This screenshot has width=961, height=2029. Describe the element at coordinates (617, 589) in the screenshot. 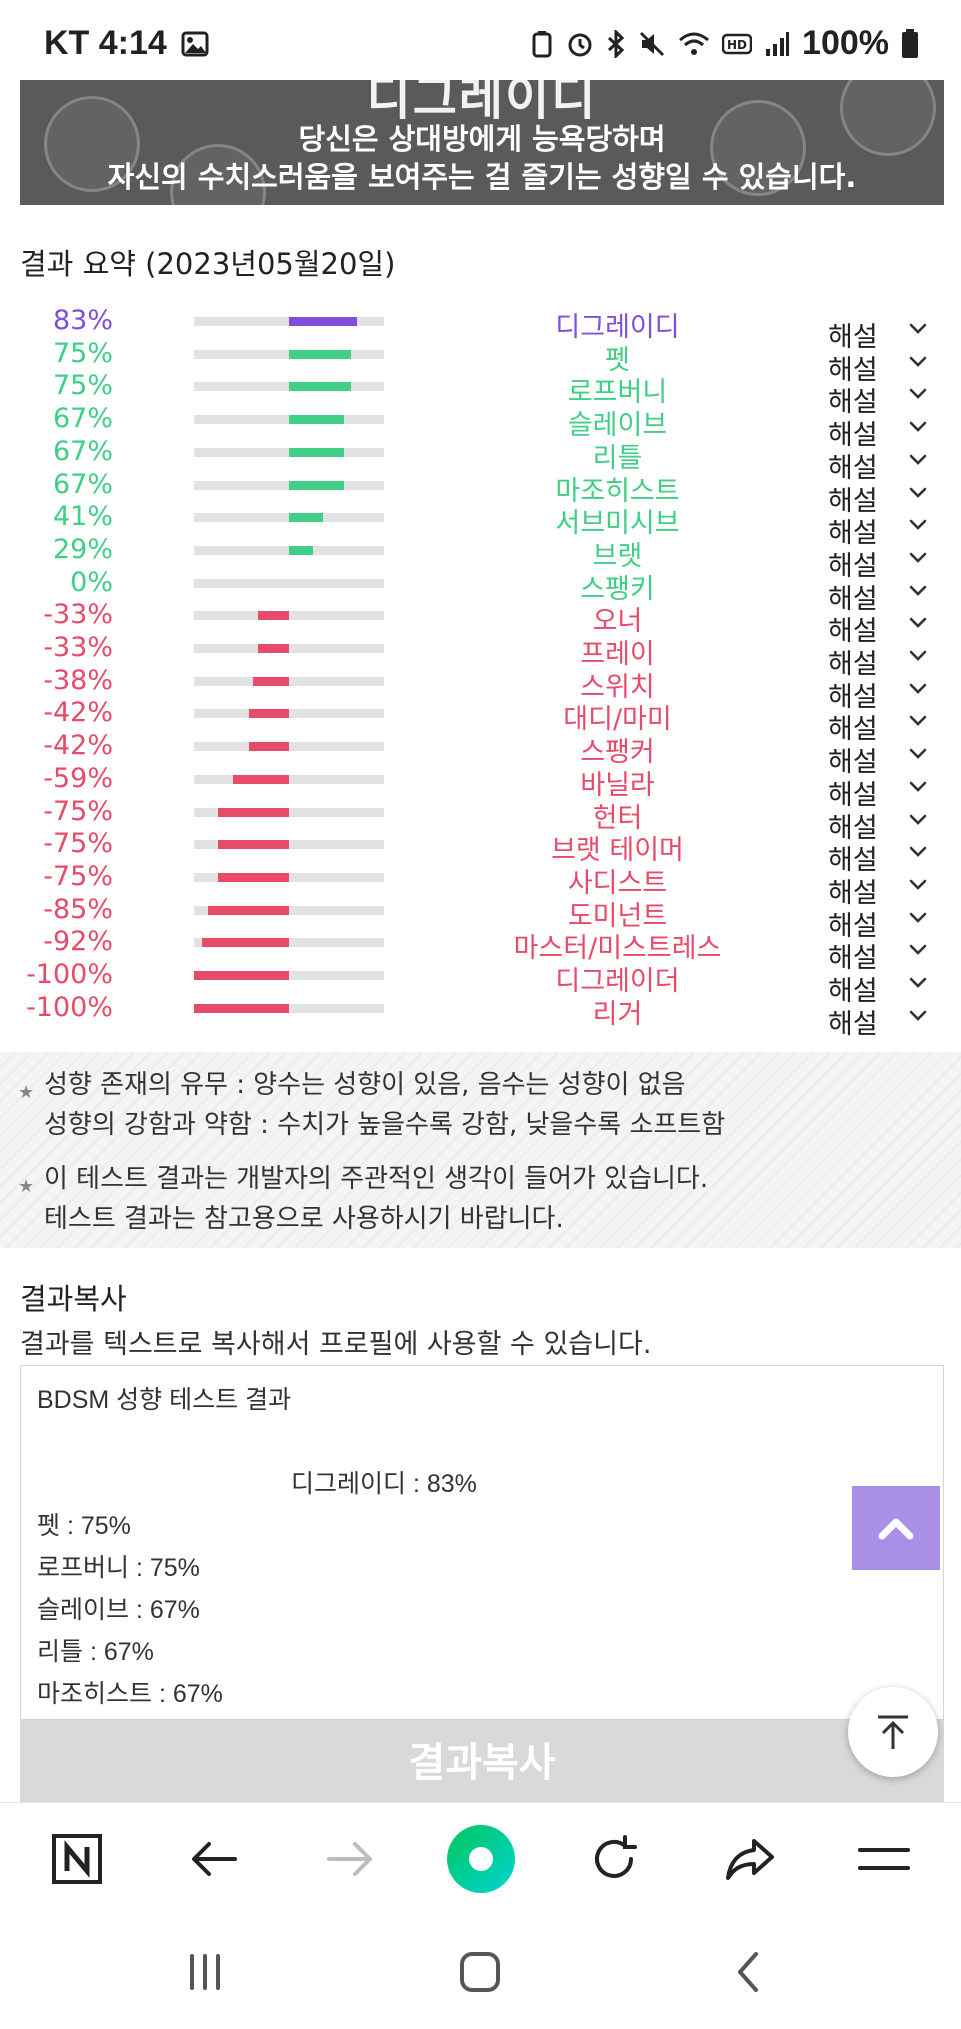

I see `result-name: 스팽키` at that location.